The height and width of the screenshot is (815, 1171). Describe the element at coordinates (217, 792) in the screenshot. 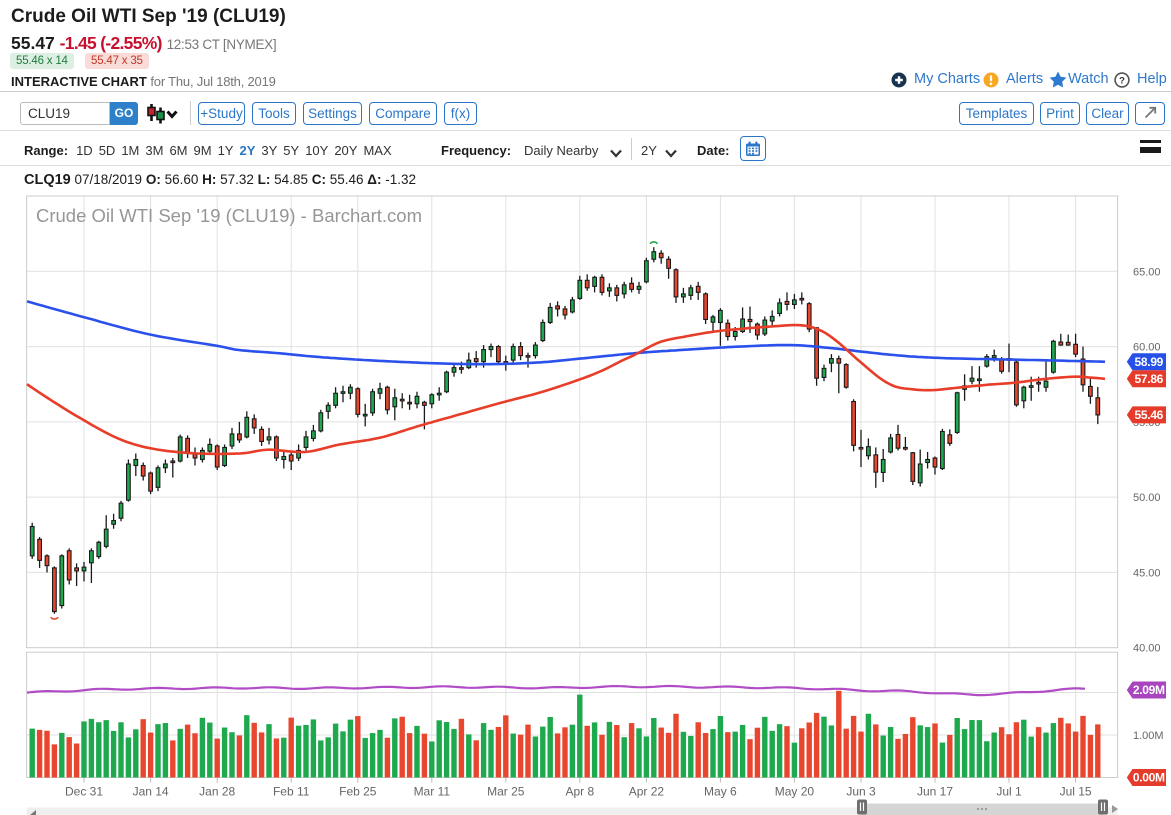

I see `svg-text: Jan 28` at that location.